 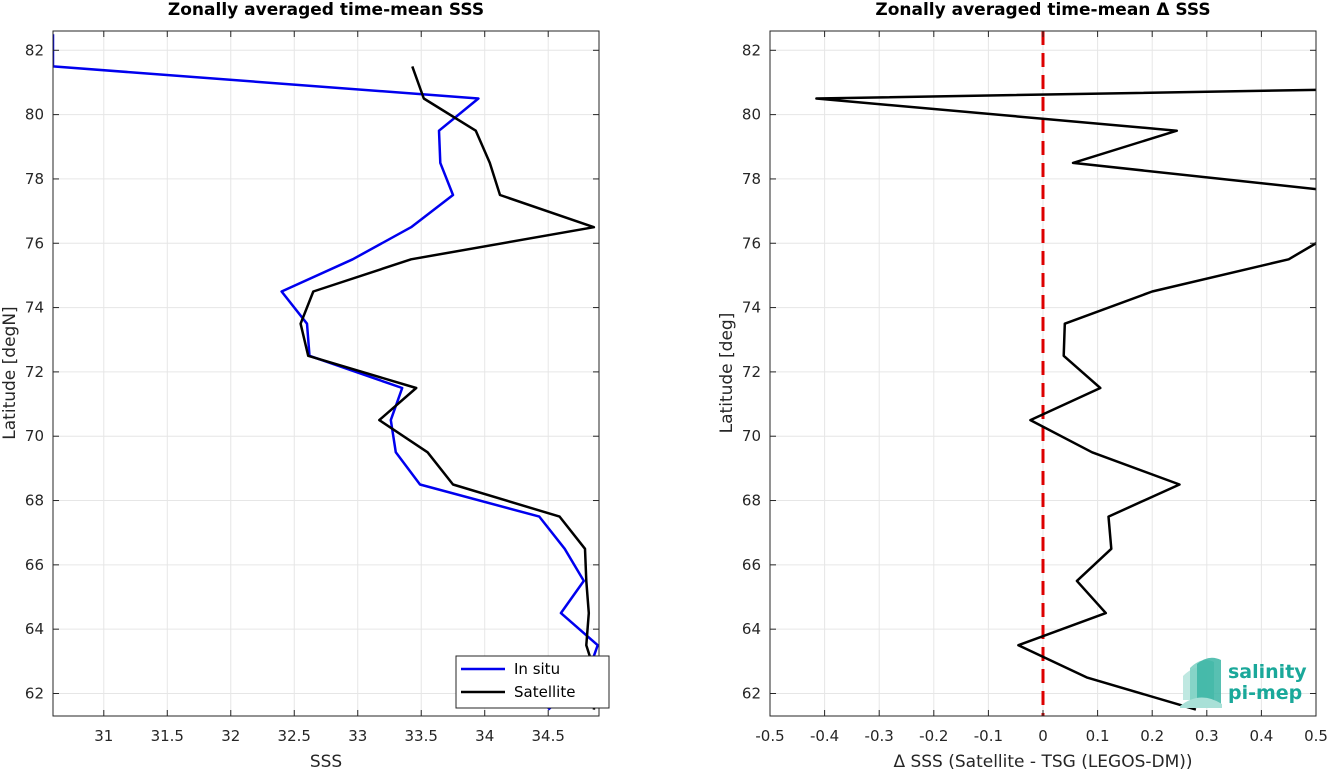 I want to click on logo-wave-icon, so click(x=1201, y=682).